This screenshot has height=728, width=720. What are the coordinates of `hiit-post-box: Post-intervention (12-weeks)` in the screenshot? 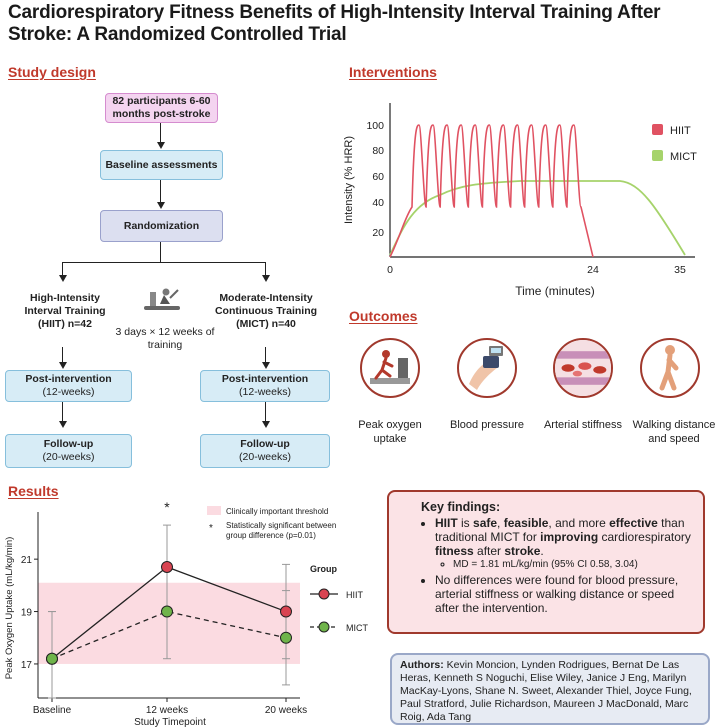 It's located at (68, 386).